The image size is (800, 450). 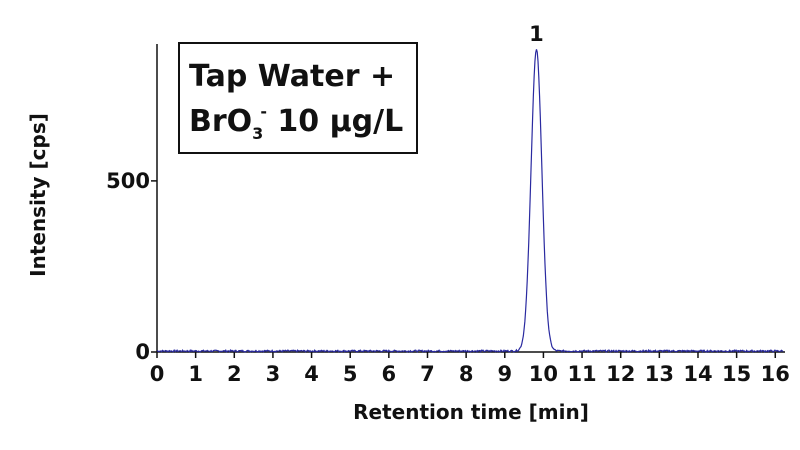 What do you see at coordinates (263, 111) in the screenshot?
I see `chart-title-line2-superscript: -` at bounding box center [263, 111].